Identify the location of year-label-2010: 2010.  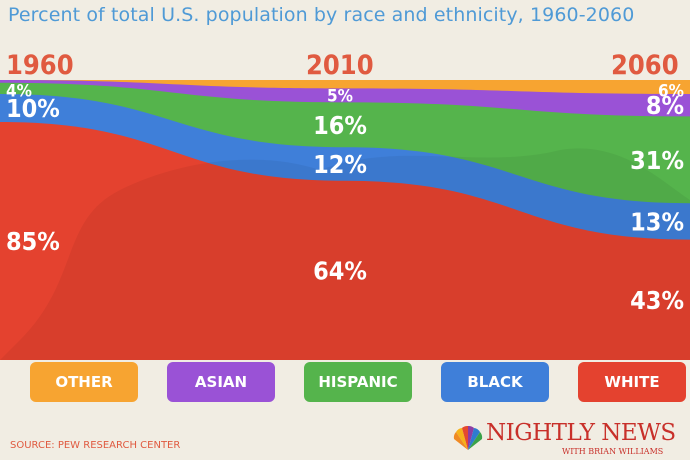
(340, 65).